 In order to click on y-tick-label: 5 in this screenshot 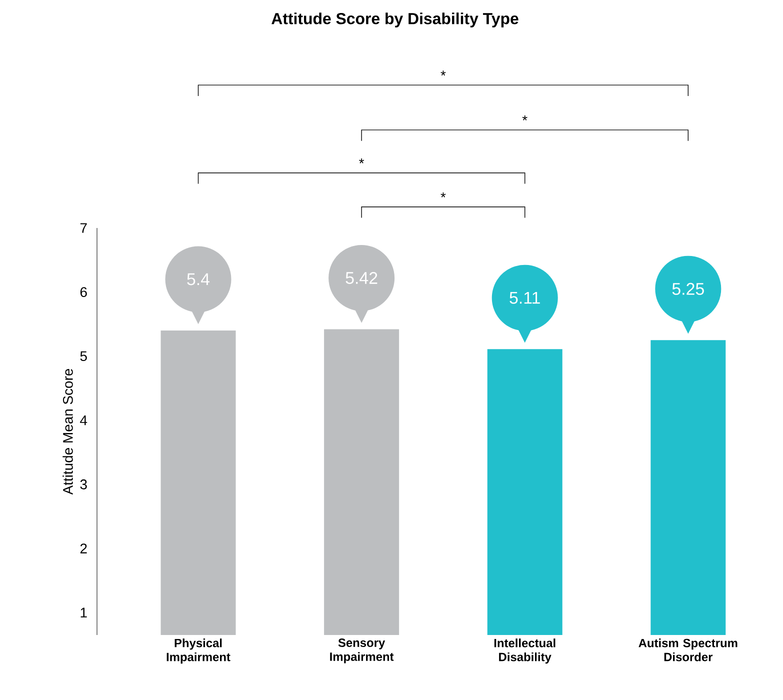, I will do `click(83, 356)`.